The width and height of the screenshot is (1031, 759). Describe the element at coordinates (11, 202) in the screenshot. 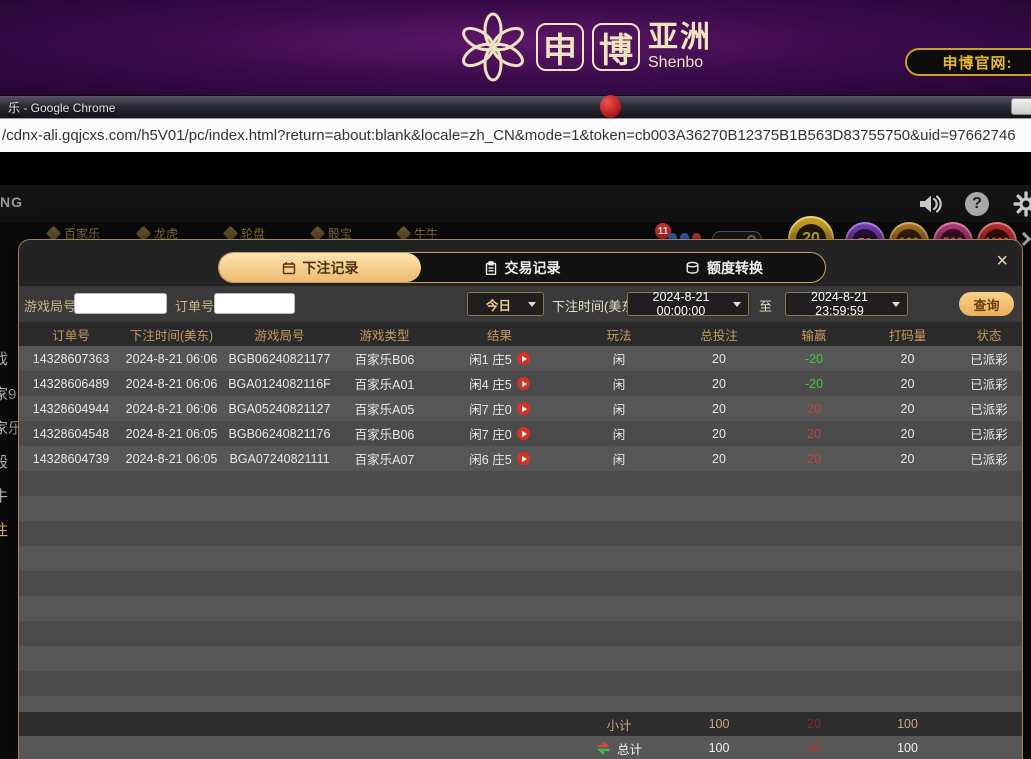

I see `game-logo-fragment: NG` at that location.